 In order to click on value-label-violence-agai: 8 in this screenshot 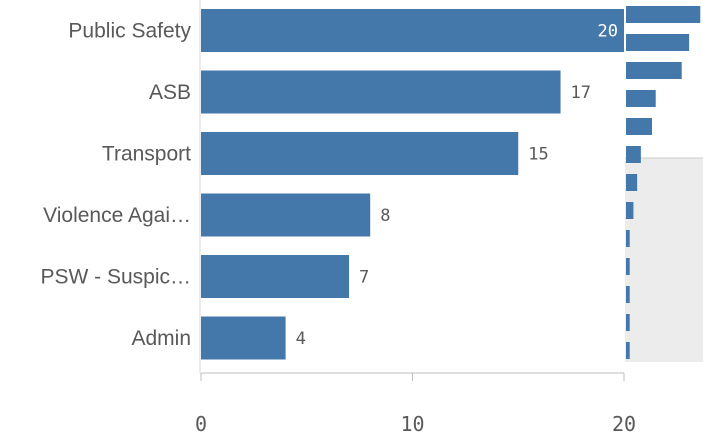, I will do `click(385, 216)`.